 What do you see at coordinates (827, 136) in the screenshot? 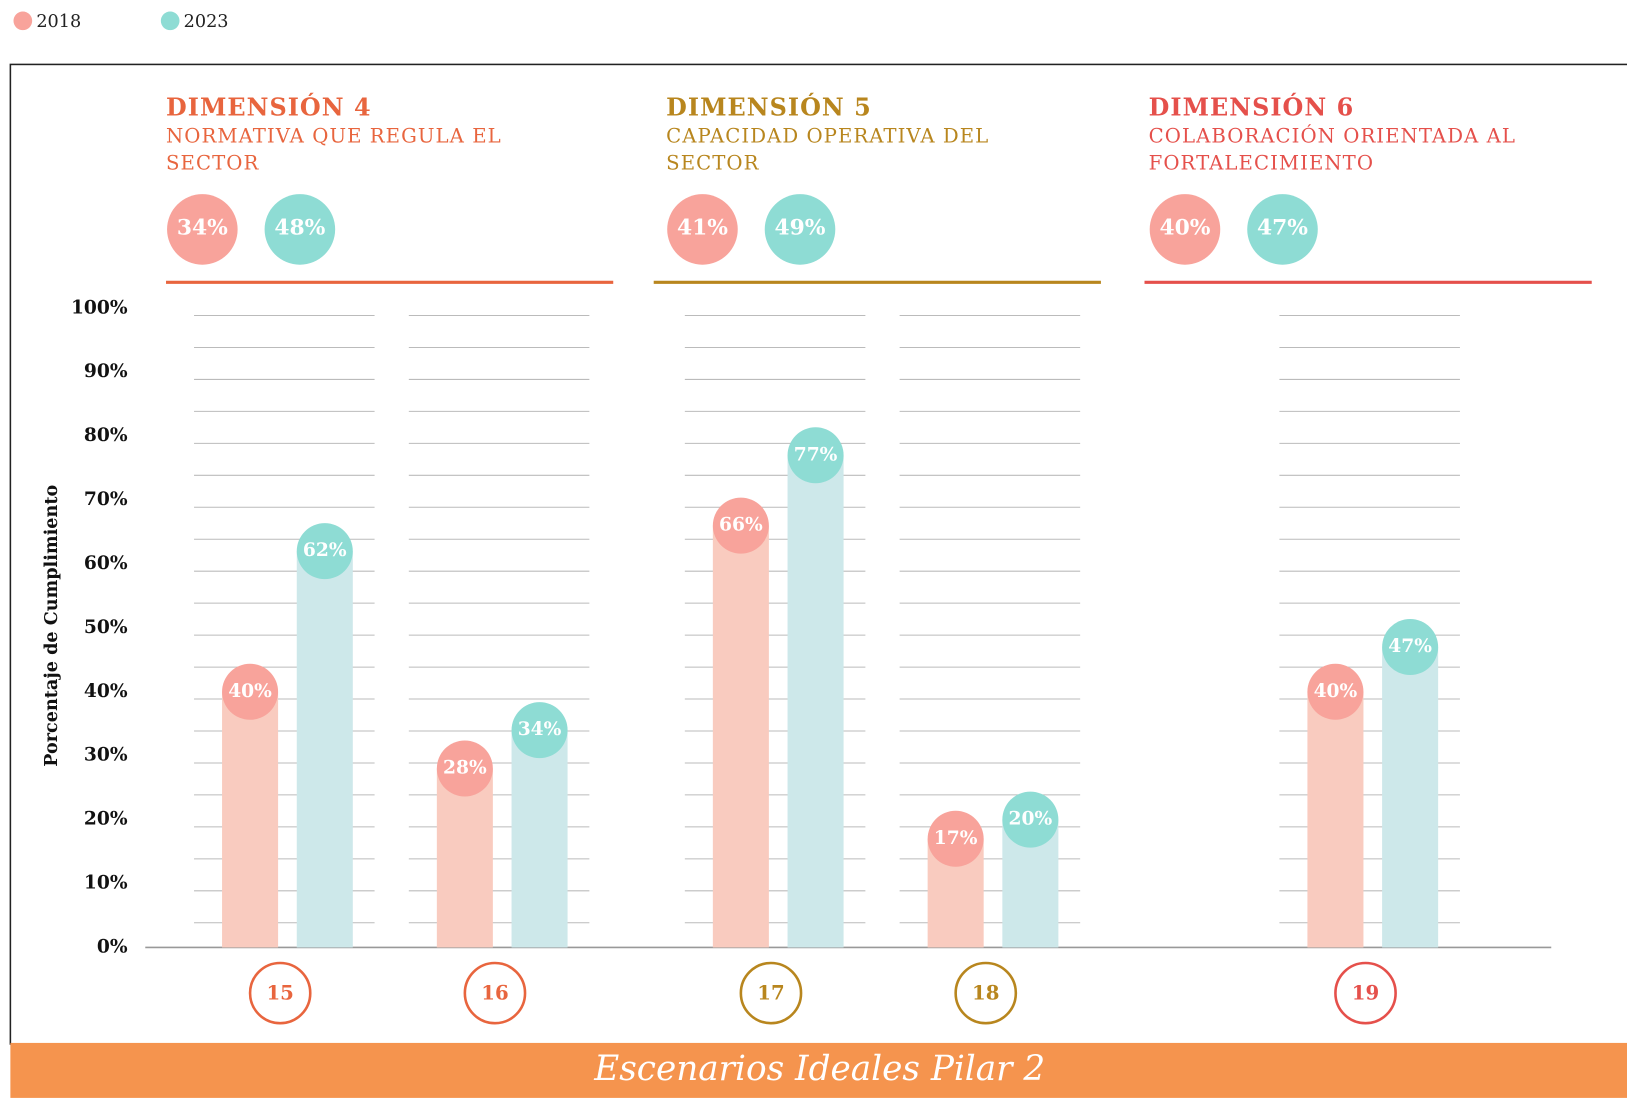
I see `dimension-subtitle: CAPACIDAD OPERATIVA DEL` at bounding box center [827, 136].